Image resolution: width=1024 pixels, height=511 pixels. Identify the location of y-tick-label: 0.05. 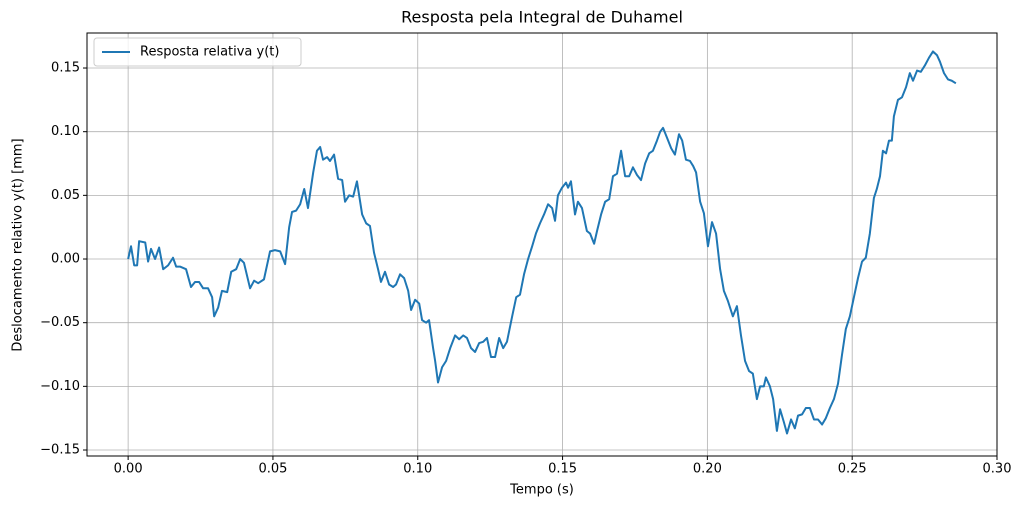
(65, 195).